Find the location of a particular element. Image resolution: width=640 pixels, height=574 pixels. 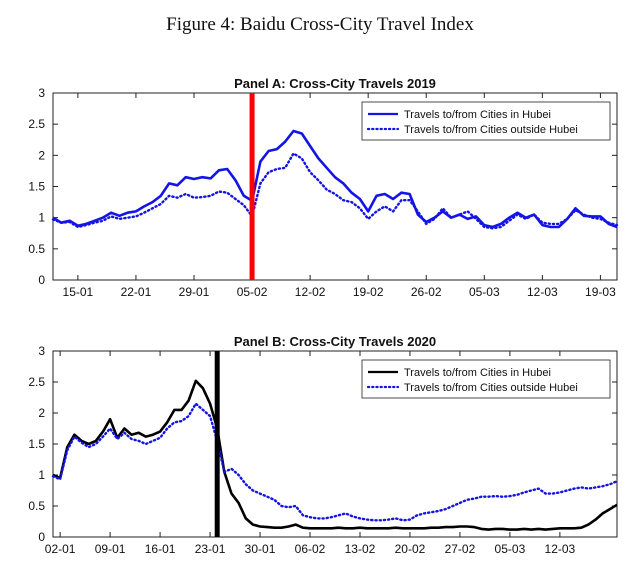

x-tick-label: 20-02 is located at coordinates (410, 549).